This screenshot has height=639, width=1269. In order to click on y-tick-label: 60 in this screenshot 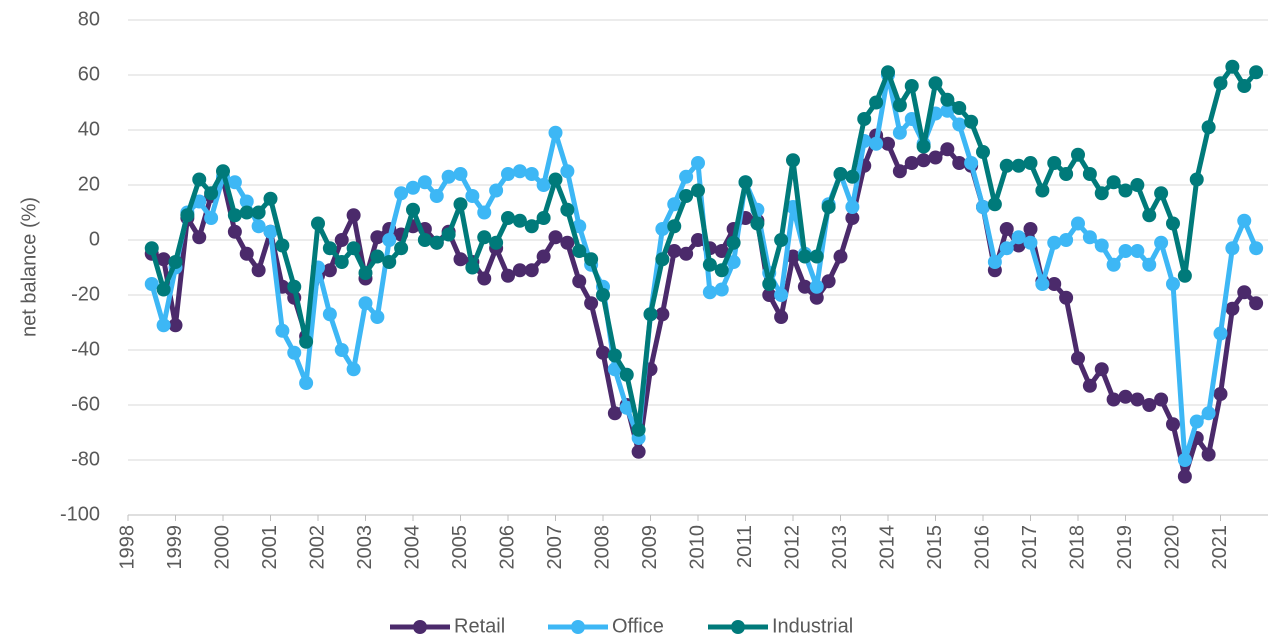, I will do `click(89, 74)`.